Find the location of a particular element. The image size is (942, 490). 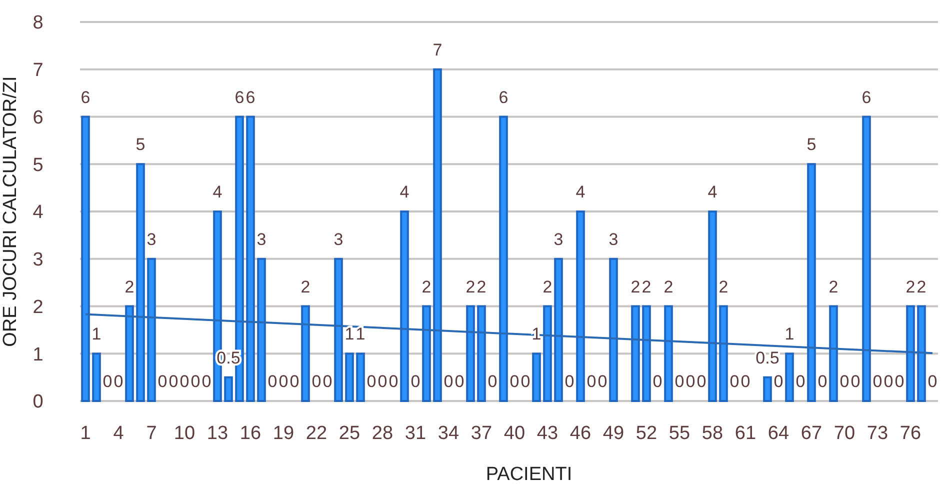

y-tick-label: 7 is located at coordinates (38, 71).